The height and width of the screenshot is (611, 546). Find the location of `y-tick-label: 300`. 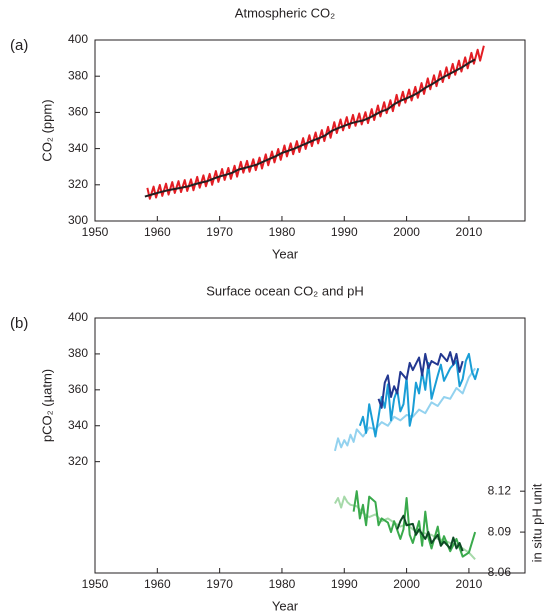

y-tick-label: 300 is located at coordinates (78, 220).